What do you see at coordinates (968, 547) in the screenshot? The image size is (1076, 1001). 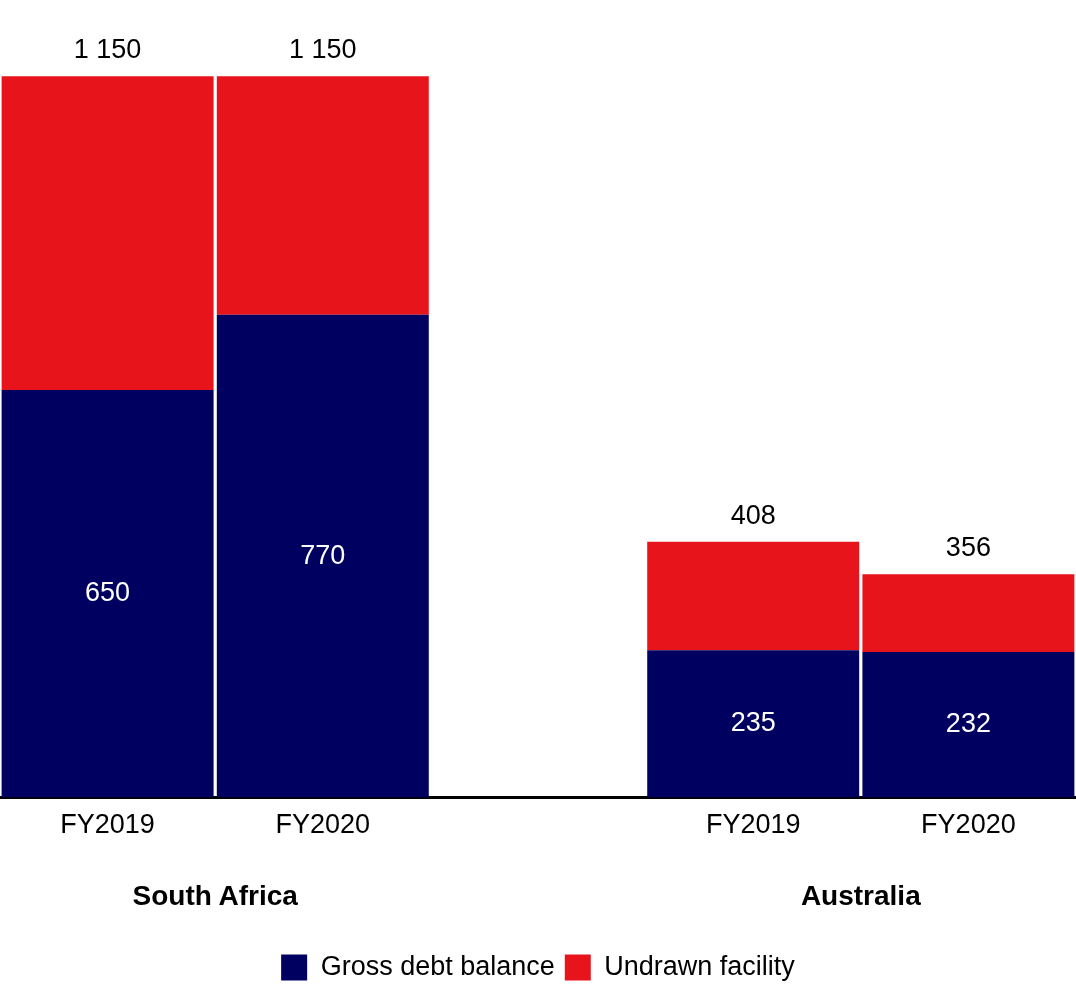 I see `total-label: 356` at bounding box center [968, 547].